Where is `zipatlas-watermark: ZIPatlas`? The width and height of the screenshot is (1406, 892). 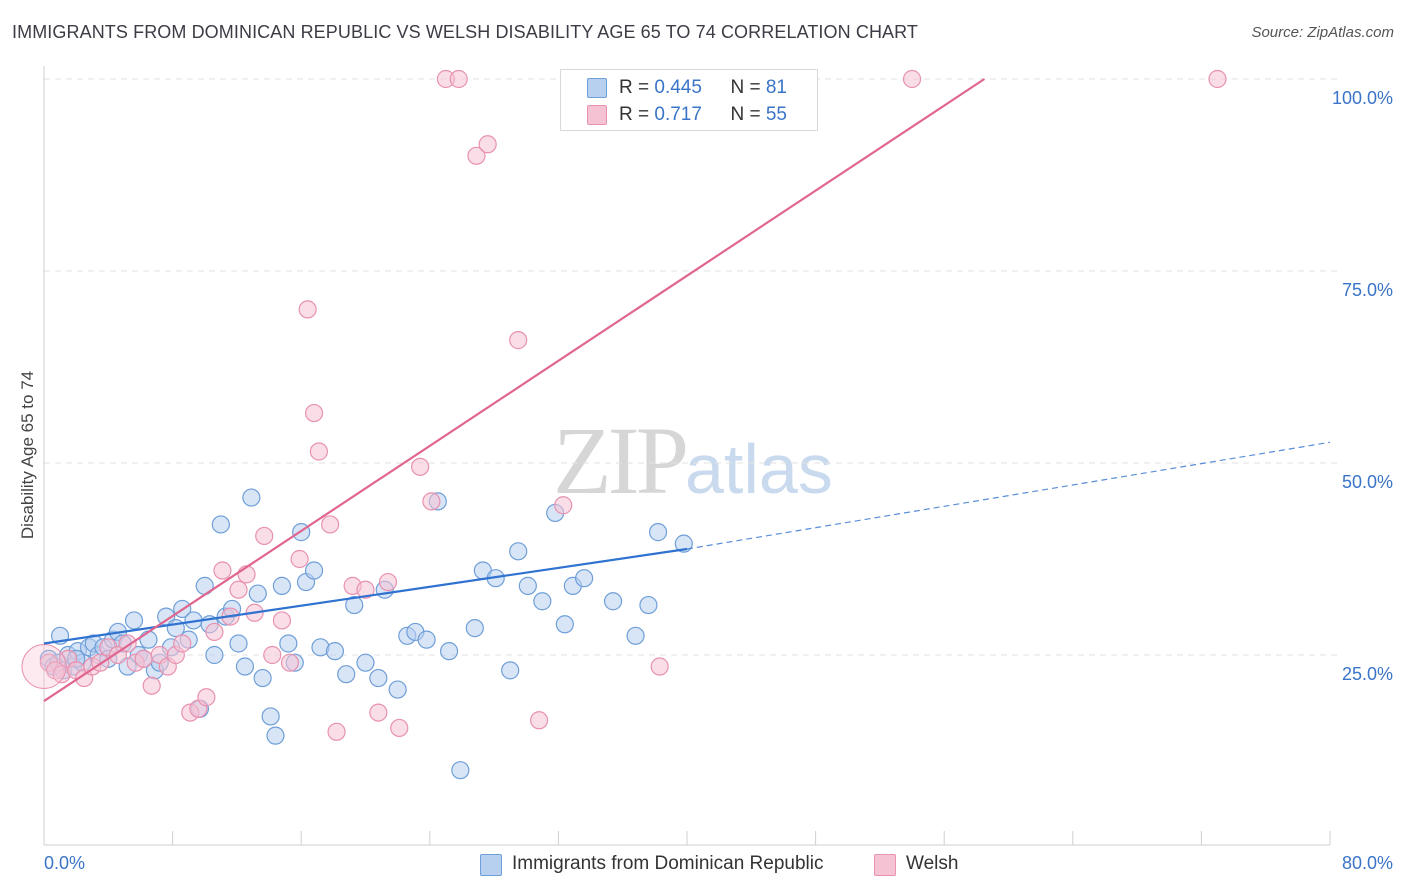
zipatlas-watermark: ZIPatlas is located at coordinates (693, 460).